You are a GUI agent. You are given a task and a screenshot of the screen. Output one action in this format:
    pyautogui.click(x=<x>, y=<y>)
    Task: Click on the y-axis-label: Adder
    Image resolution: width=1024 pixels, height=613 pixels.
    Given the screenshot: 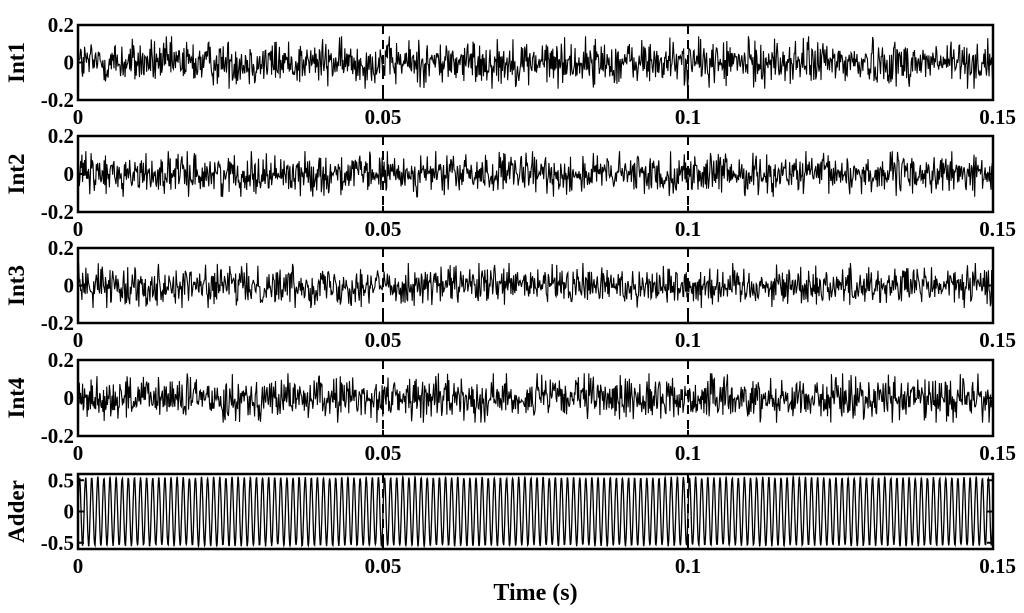 What is the action you would take?
    pyautogui.click(x=16, y=511)
    